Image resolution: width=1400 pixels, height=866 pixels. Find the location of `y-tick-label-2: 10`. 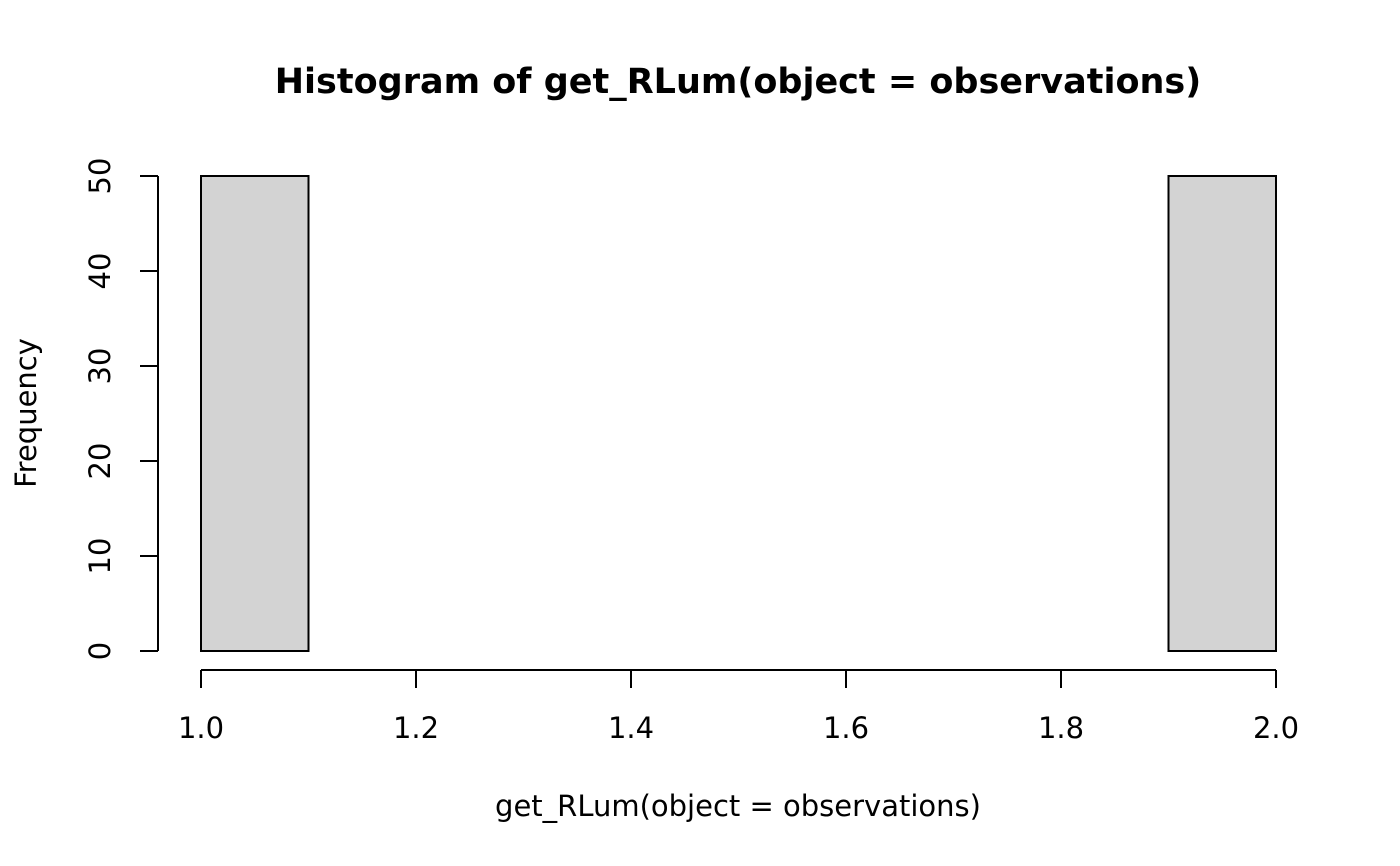

y-tick-label-2: 10 is located at coordinates (100, 556).